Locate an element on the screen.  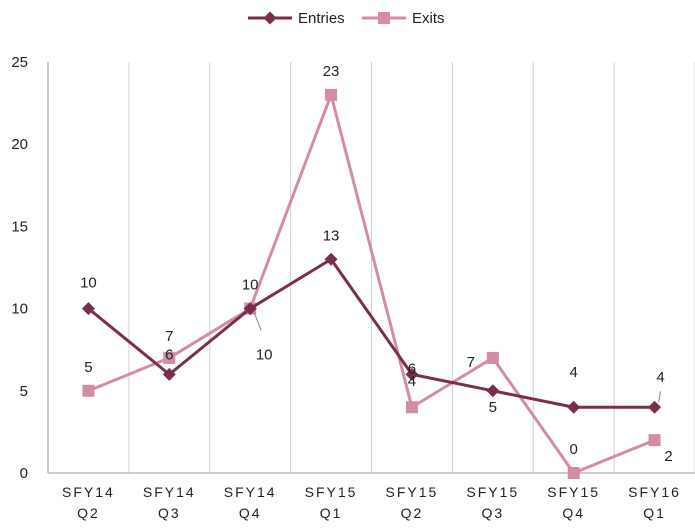
data-label-exits: 5 is located at coordinates (88, 367).